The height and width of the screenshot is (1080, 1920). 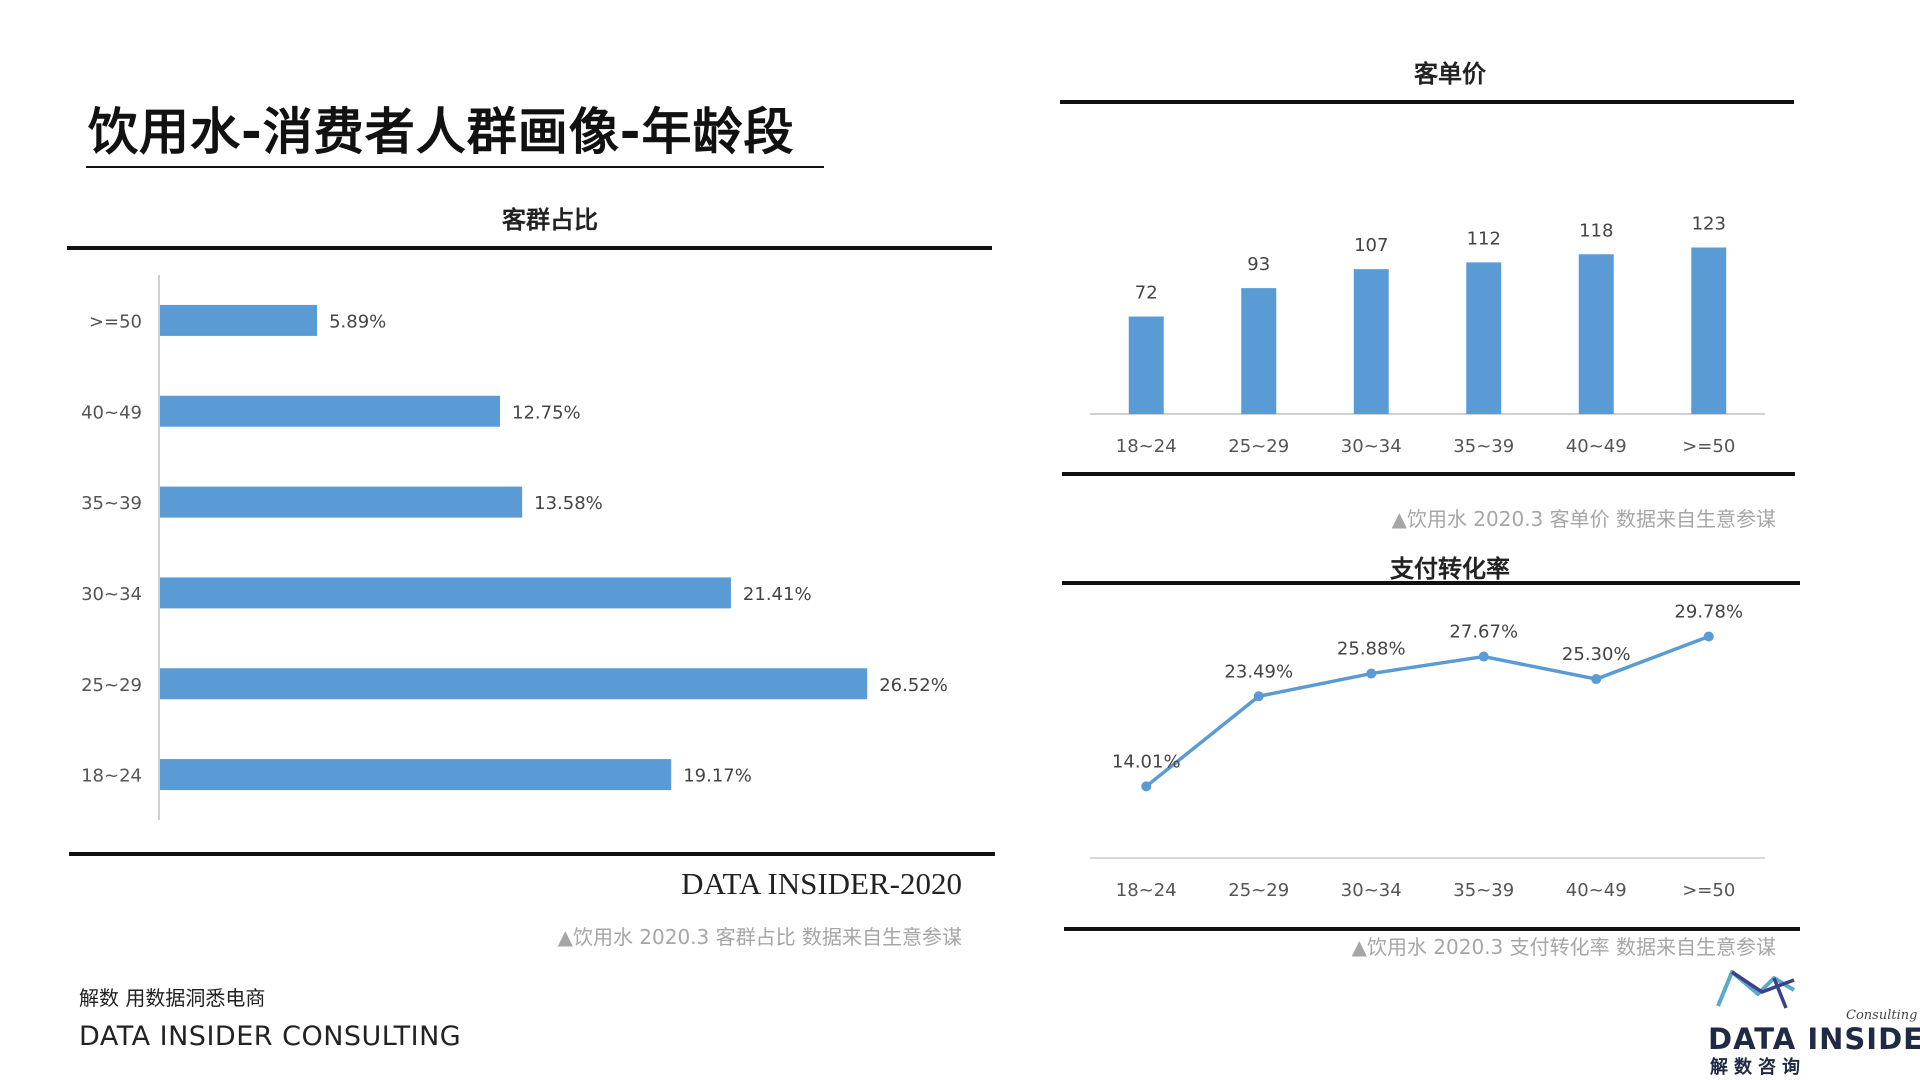 I want to click on conv-data-label: 29.78%, so click(x=1708, y=612).